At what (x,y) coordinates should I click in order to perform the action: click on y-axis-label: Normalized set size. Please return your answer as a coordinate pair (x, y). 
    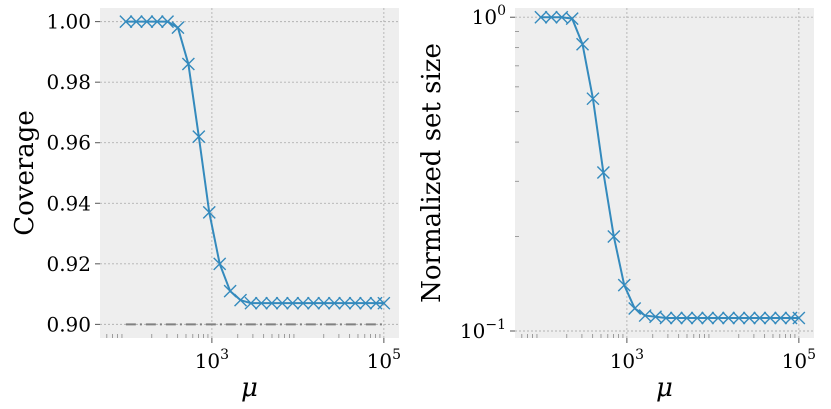
    Looking at the image, I should click on (432, 173).